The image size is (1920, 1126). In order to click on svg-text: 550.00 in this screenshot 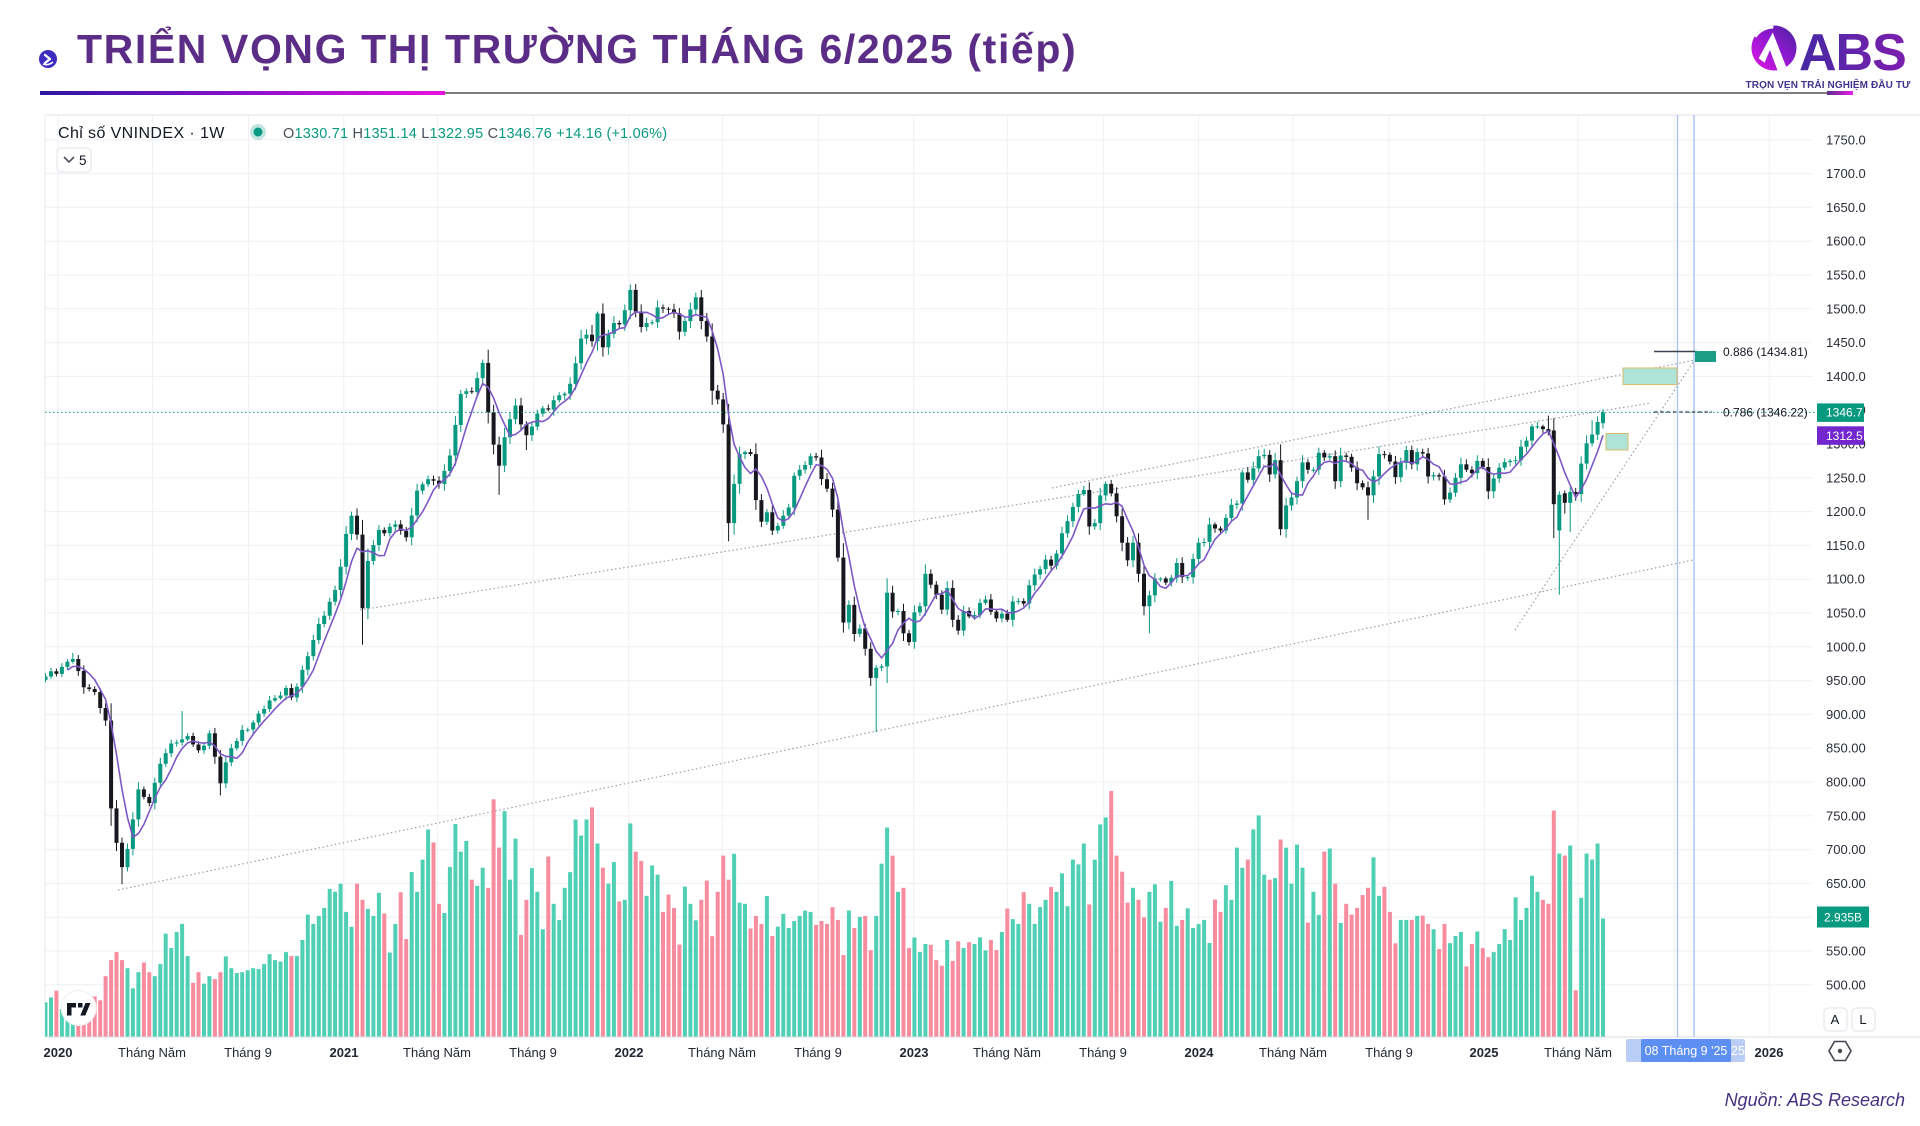, I will do `click(1846, 951)`.